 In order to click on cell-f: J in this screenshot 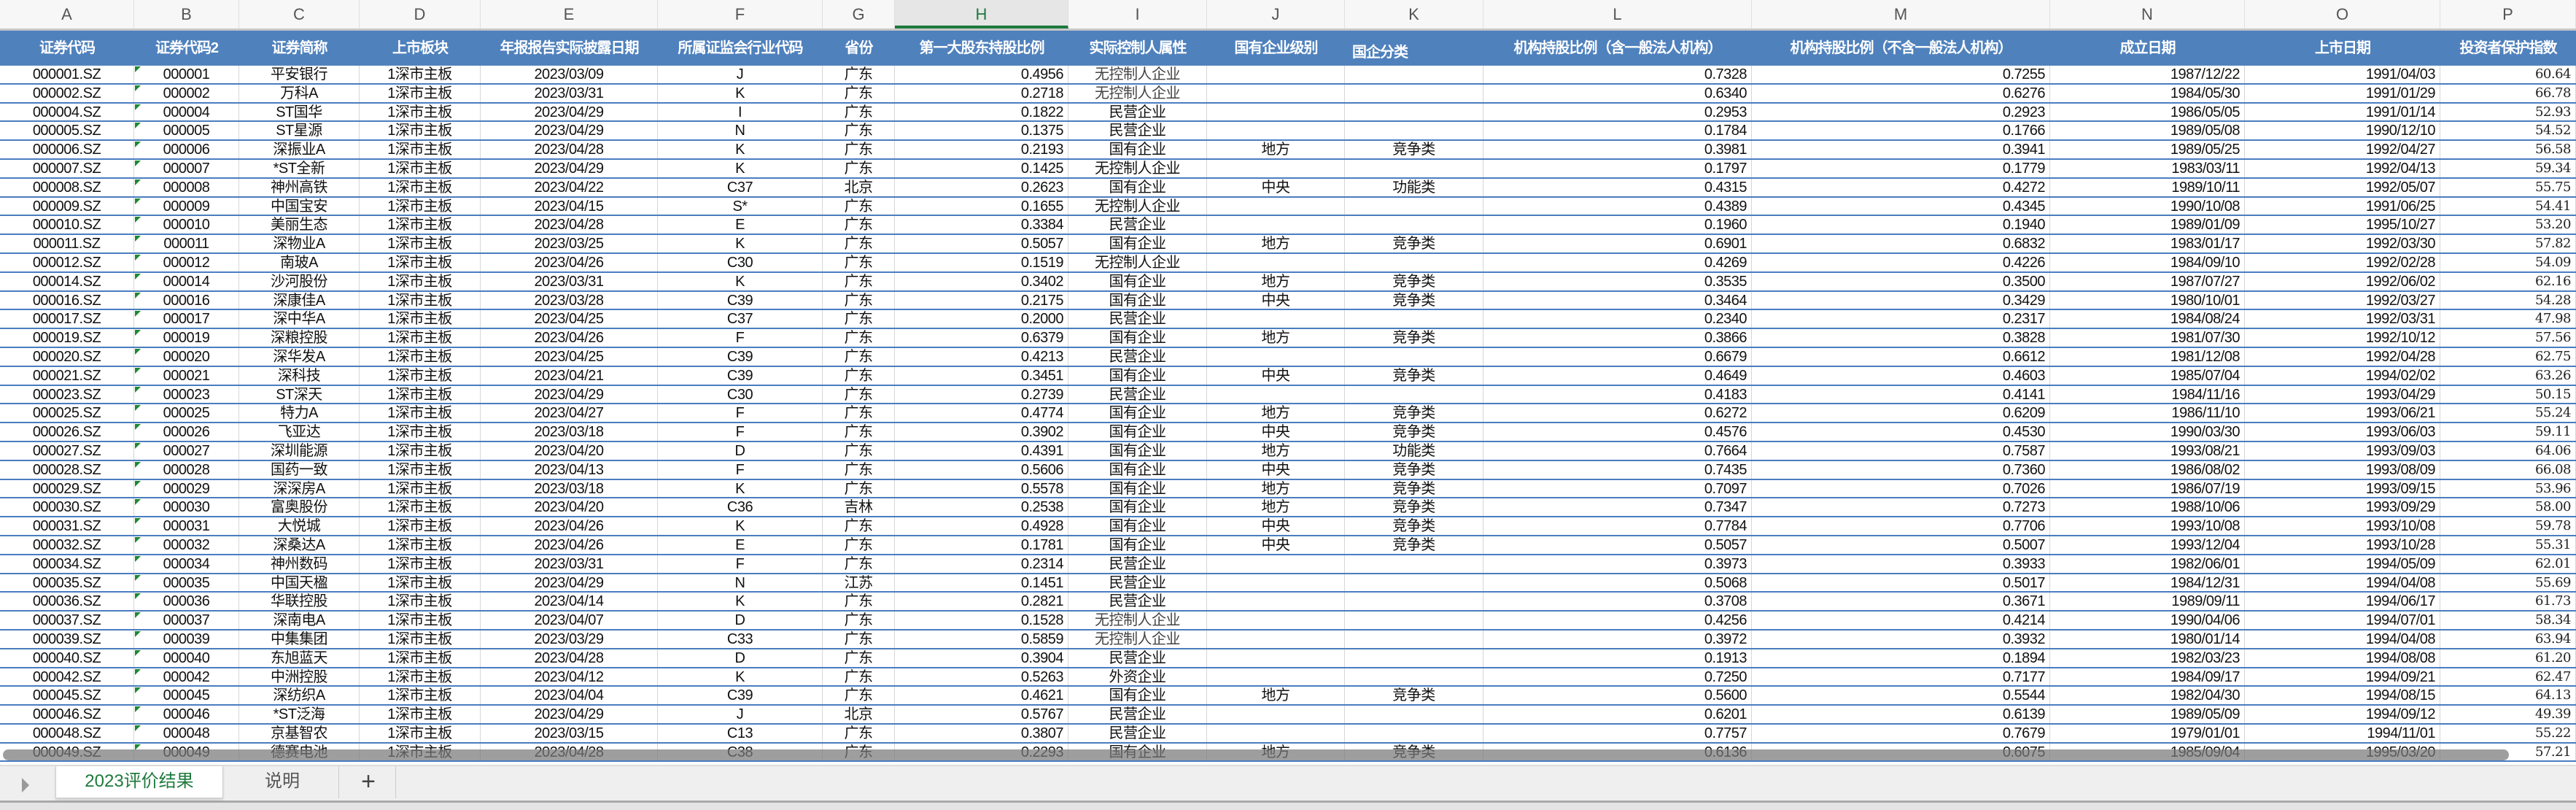, I will do `click(741, 714)`.